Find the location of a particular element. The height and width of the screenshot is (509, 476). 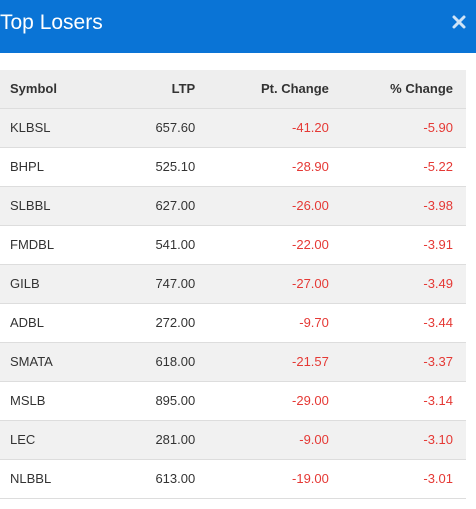

cell-ltp: 895.00 is located at coordinates (175, 400).